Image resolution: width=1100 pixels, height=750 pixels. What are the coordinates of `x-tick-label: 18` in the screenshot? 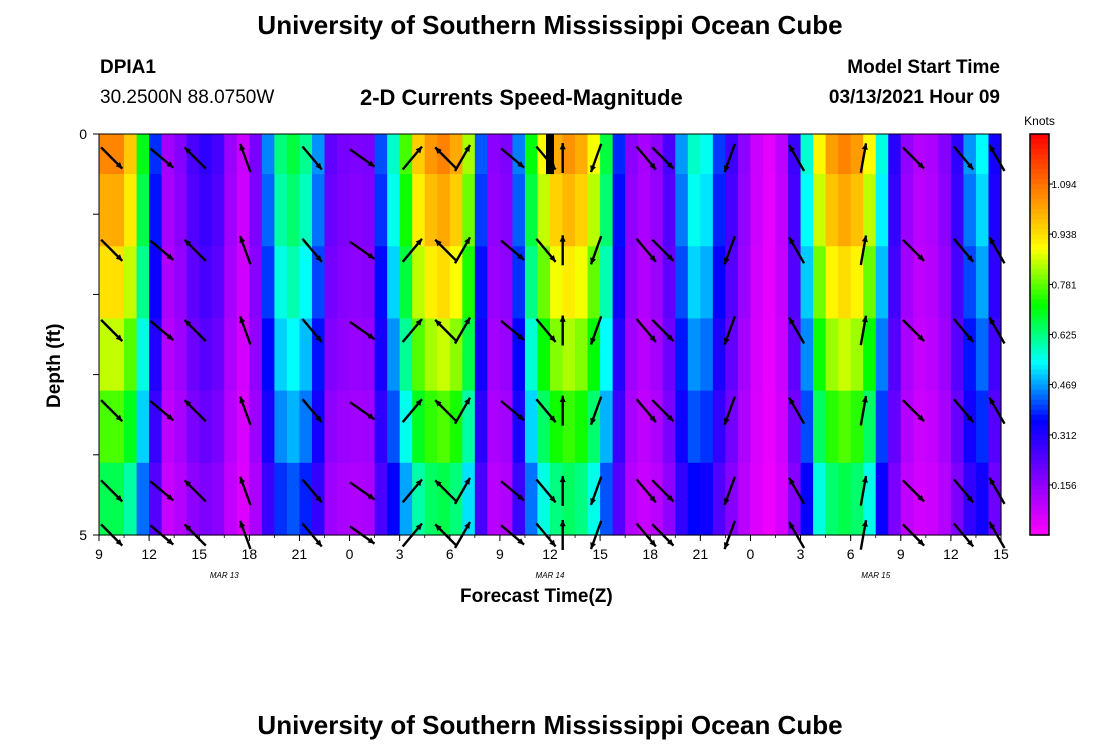 It's located at (650, 554).